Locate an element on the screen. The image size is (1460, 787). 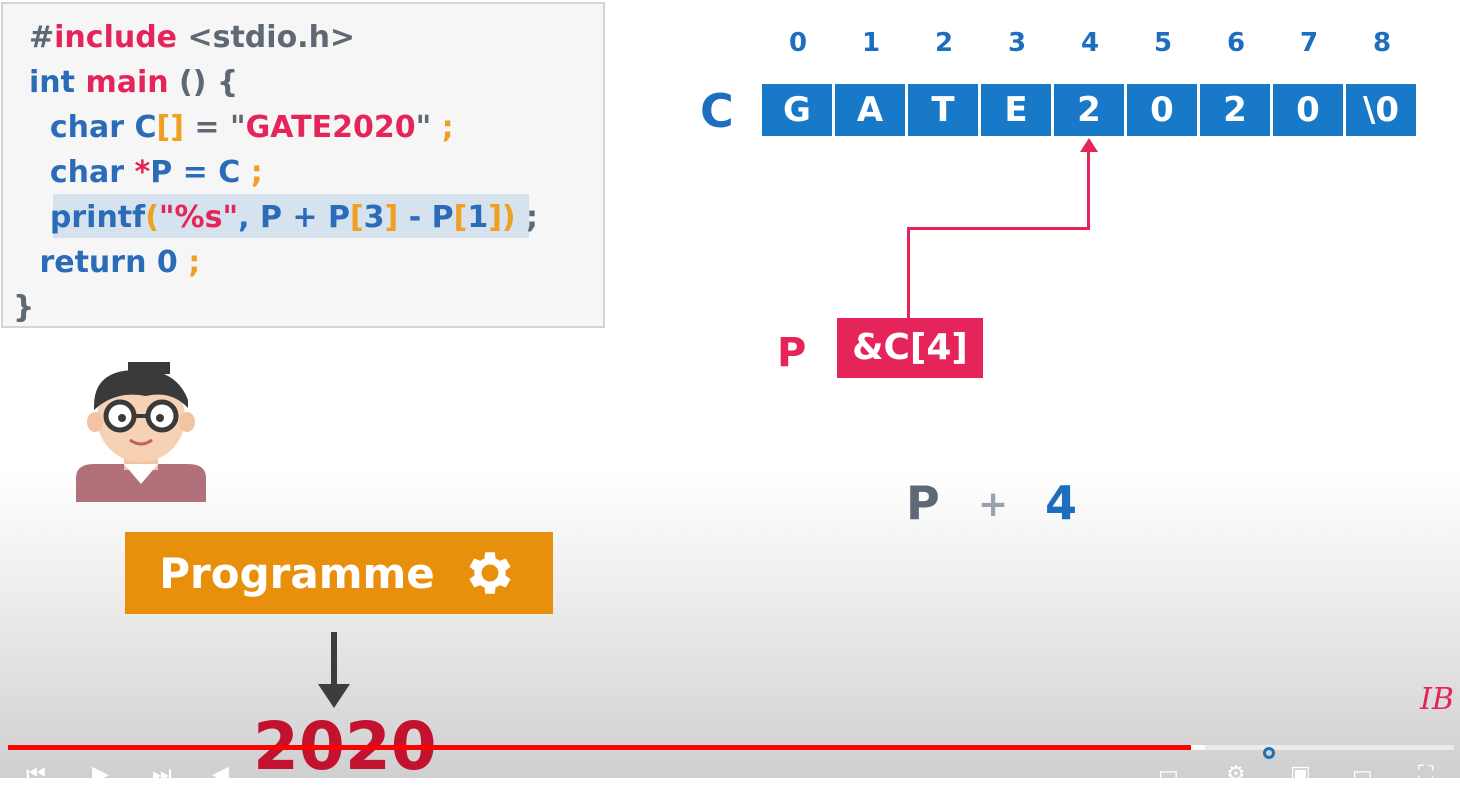
code-token: P = C is located at coordinates (200, 172).